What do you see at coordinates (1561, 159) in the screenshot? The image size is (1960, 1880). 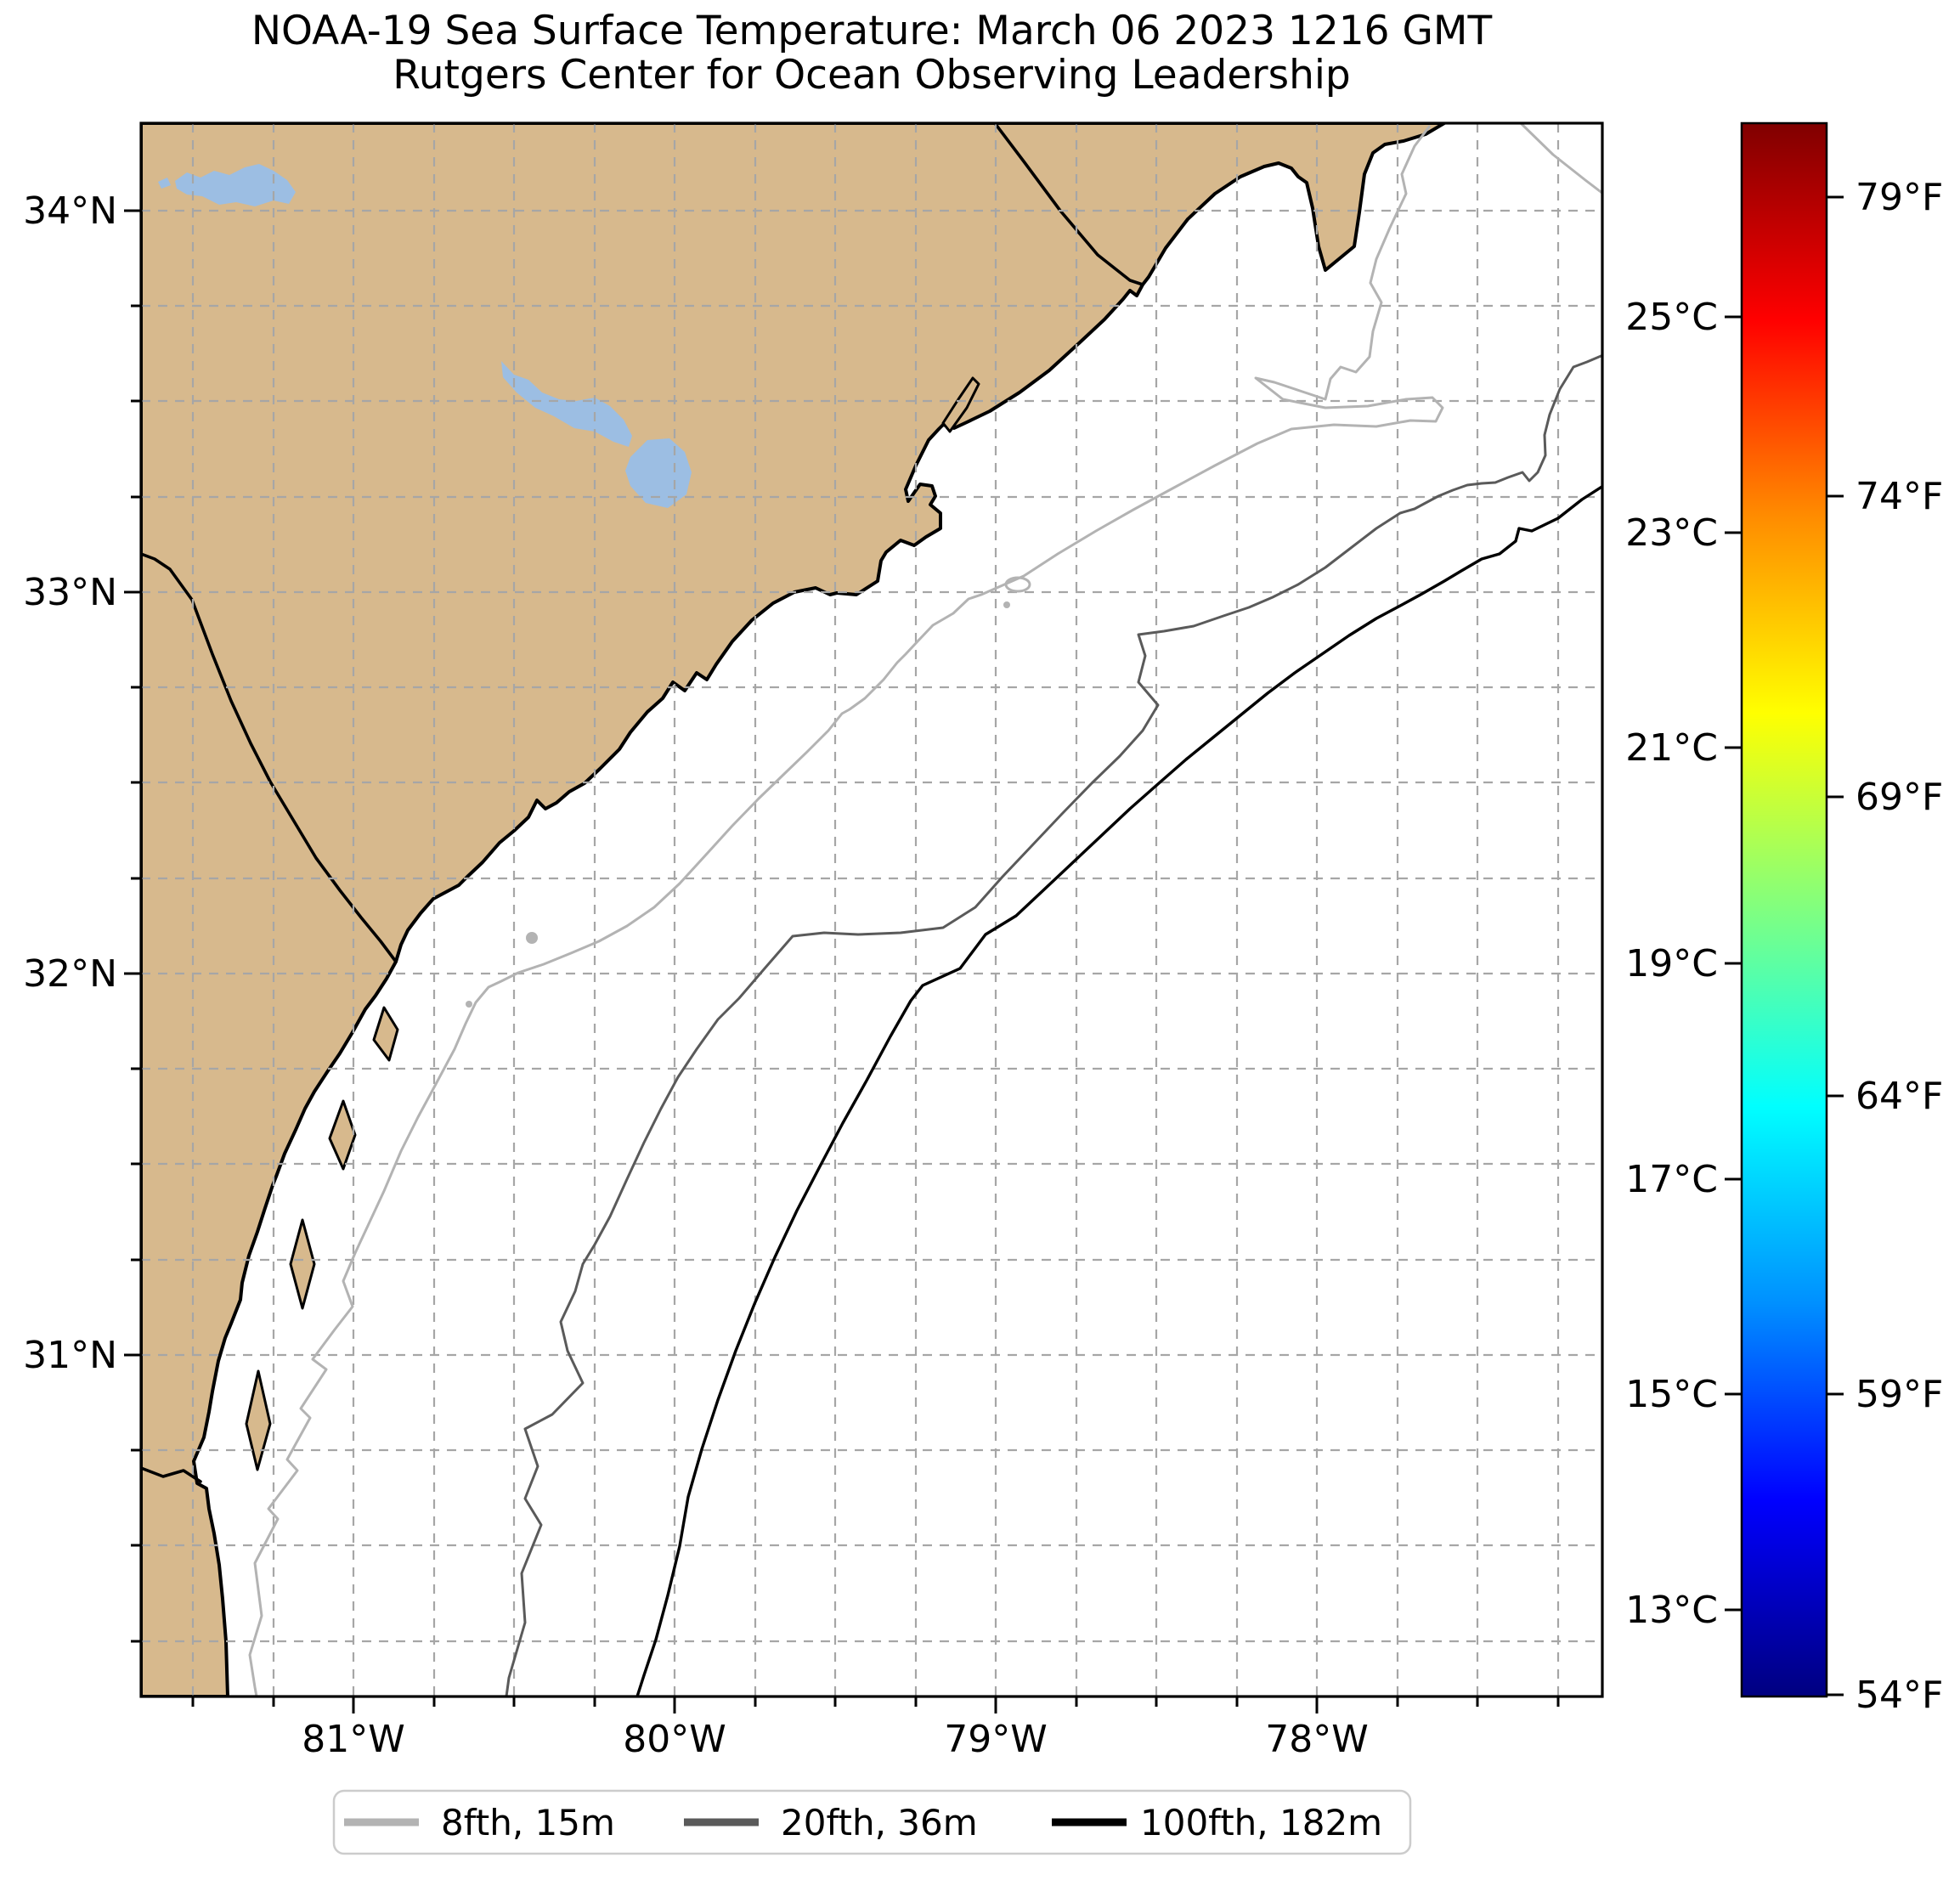 I see `contour-8fth-corner` at bounding box center [1561, 159].